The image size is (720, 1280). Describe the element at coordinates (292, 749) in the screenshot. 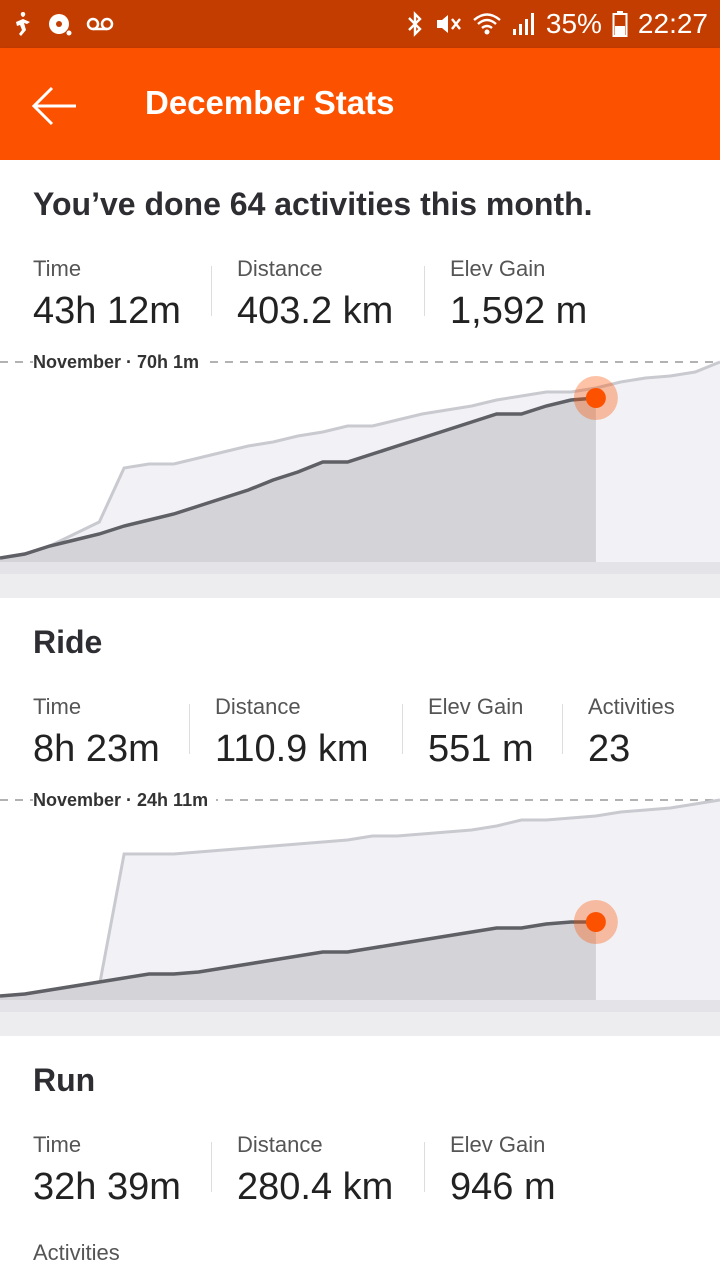

I see `stat-value: 110.9 km` at that location.